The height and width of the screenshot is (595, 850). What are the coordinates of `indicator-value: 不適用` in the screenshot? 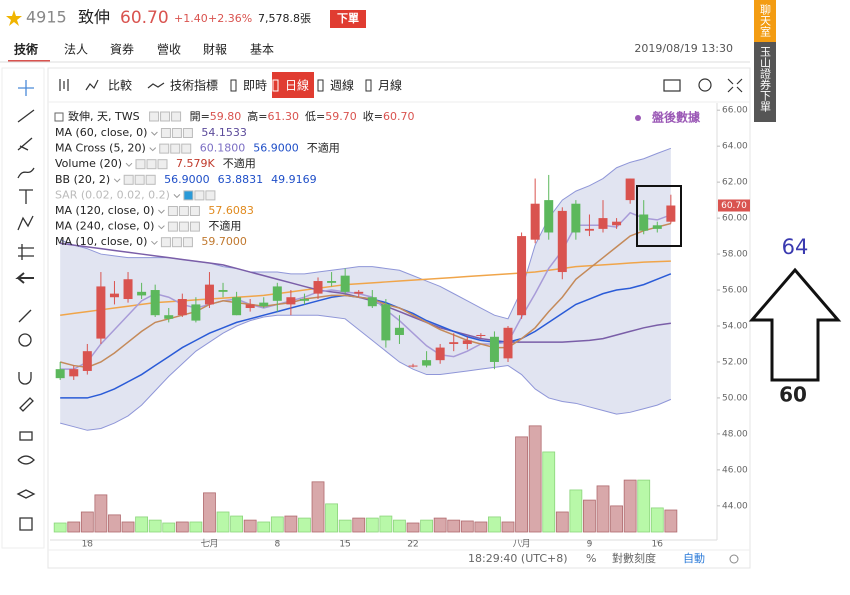 It's located at (323, 148).